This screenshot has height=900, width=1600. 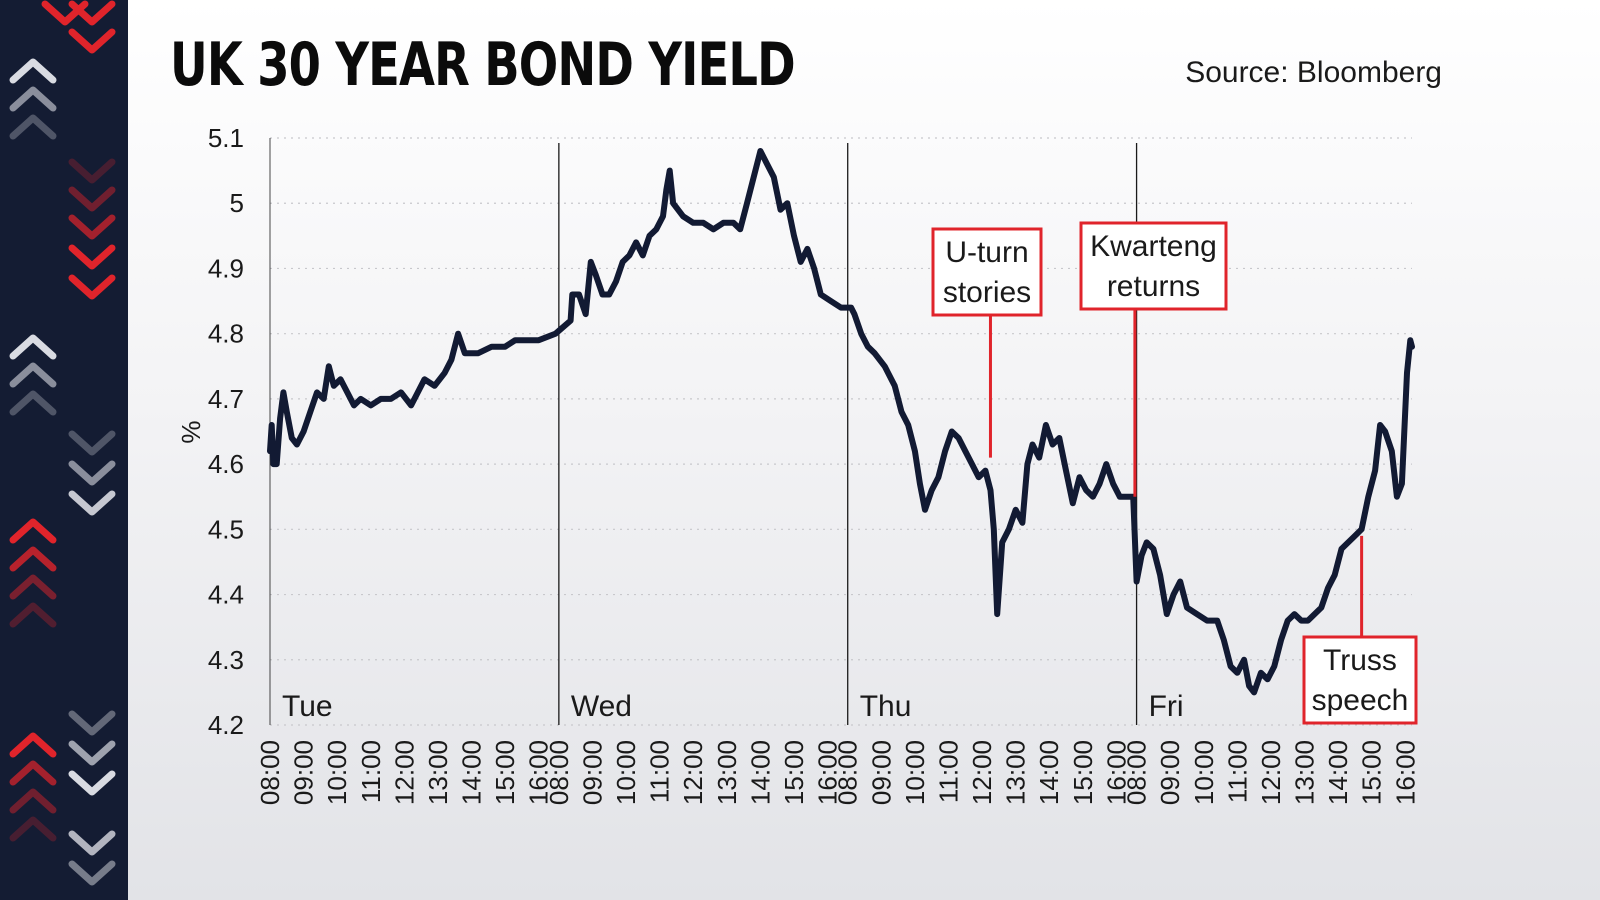 I want to click on day-label: Fri, so click(x=1166, y=706).